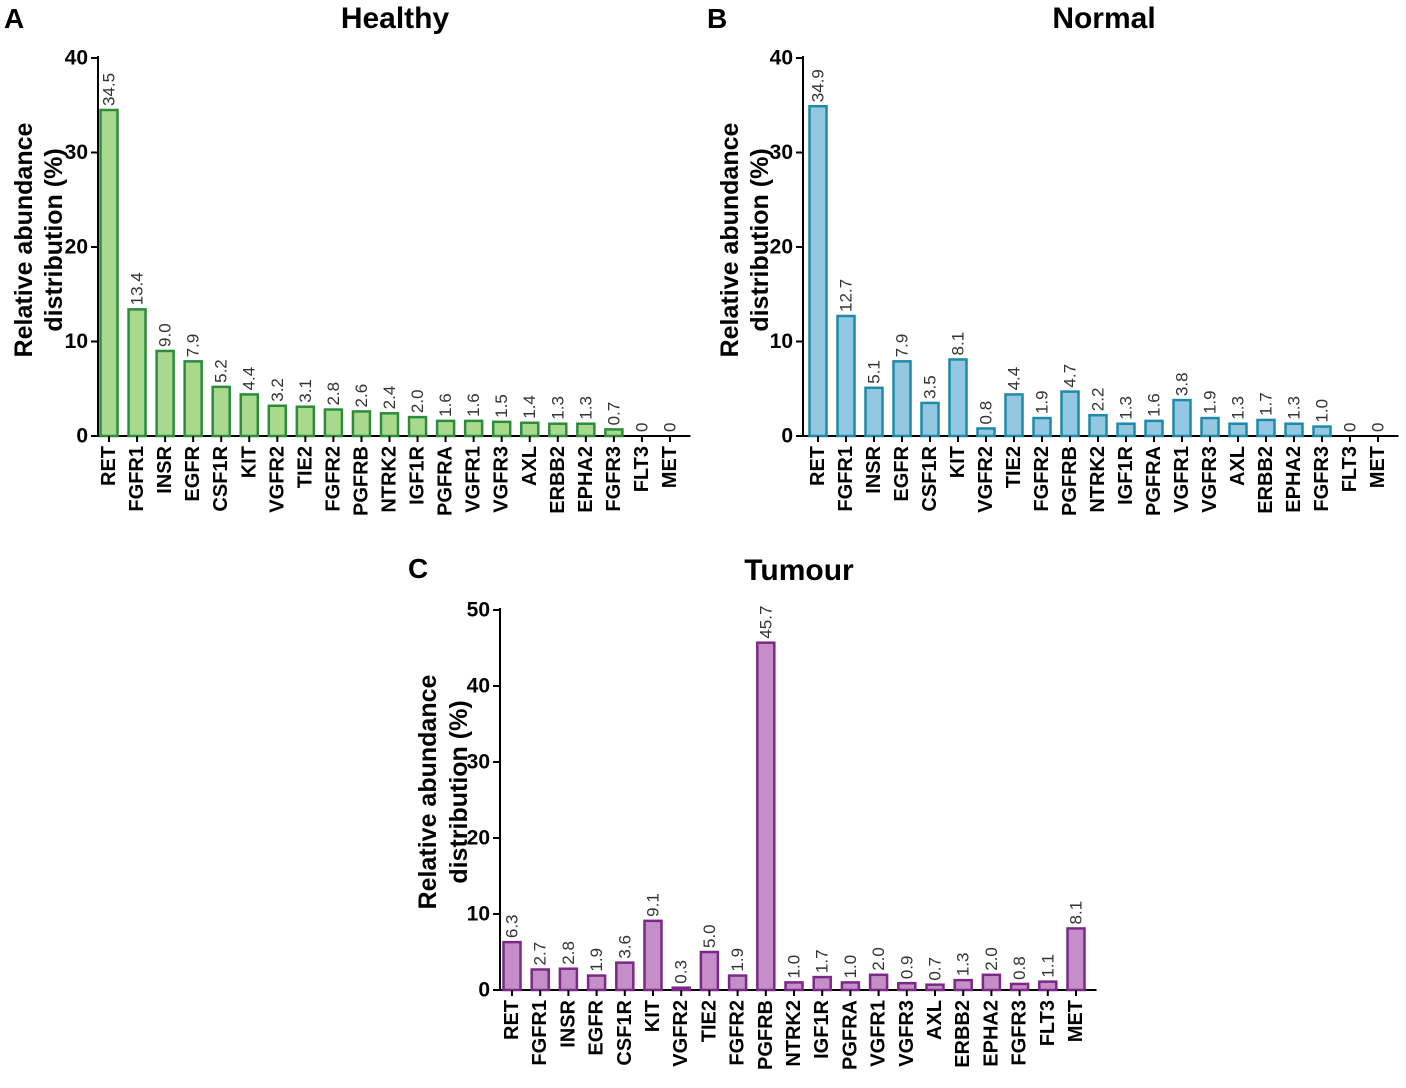 Image resolution: width=1406 pixels, height=1088 pixels. I want to click on panelb-xtick-label-igf1r: IGF1R, so click(1126, 474).